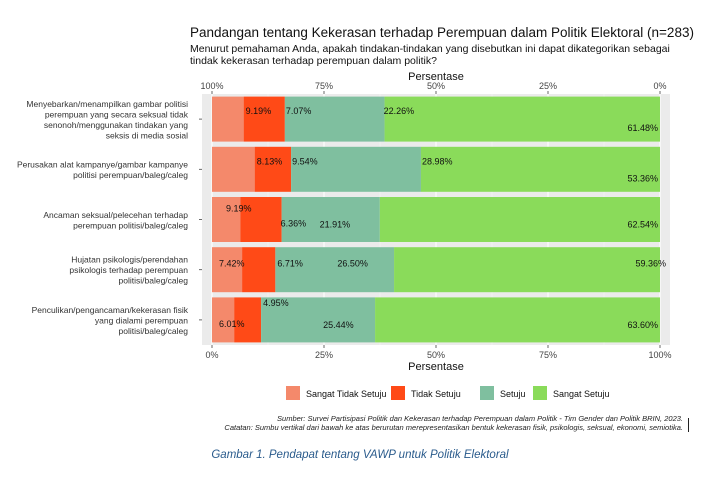  Describe the element at coordinates (548, 86) in the screenshot. I see `x-top-tick-label: 25%` at that location.